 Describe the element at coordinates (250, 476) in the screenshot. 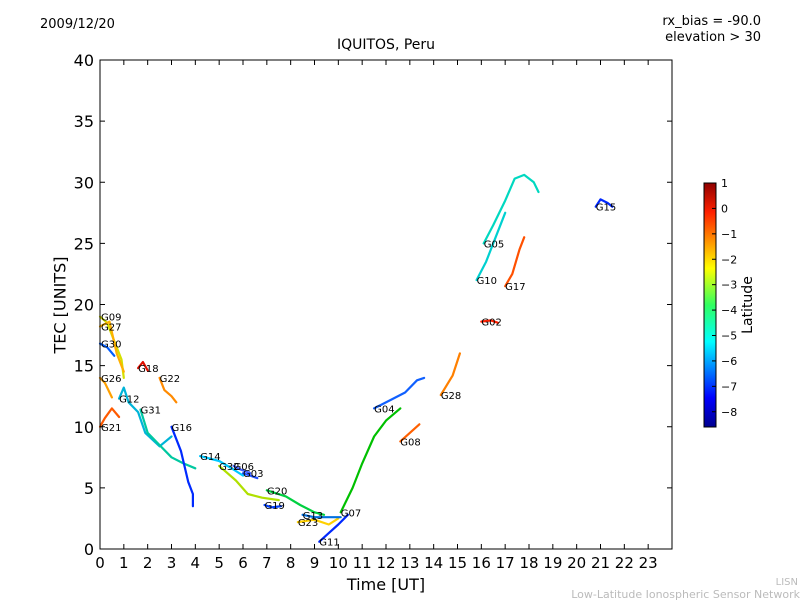

I see `trace-g03` at that location.